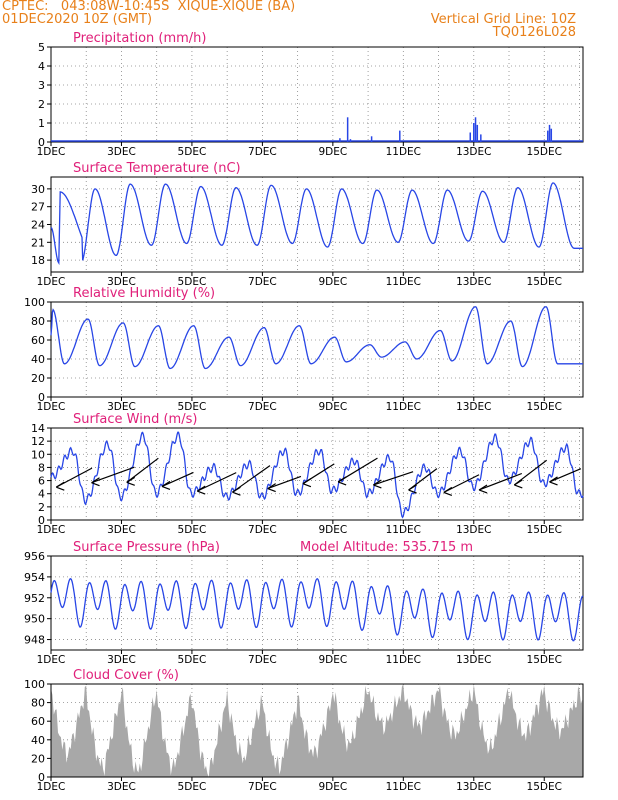 The image size is (618, 800). What do you see at coordinates (38, 189) in the screenshot?
I see `y-tick-label: 30` at bounding box center [38, 189].